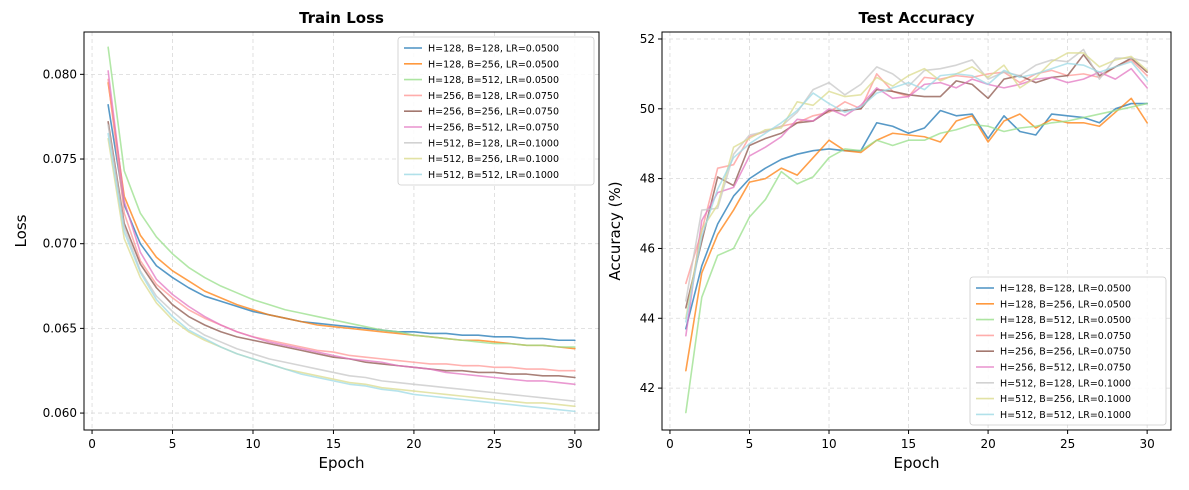 Image resolution: width=1189 pixels, height=490 pixels. I want to click on acc-ytick-label-1: 44, so click(647, 318).